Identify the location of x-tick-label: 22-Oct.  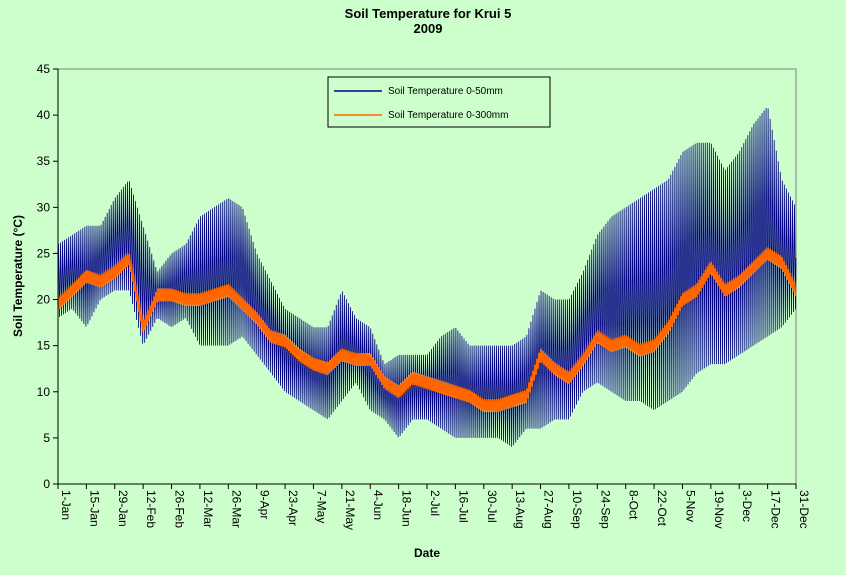
(662, 508).